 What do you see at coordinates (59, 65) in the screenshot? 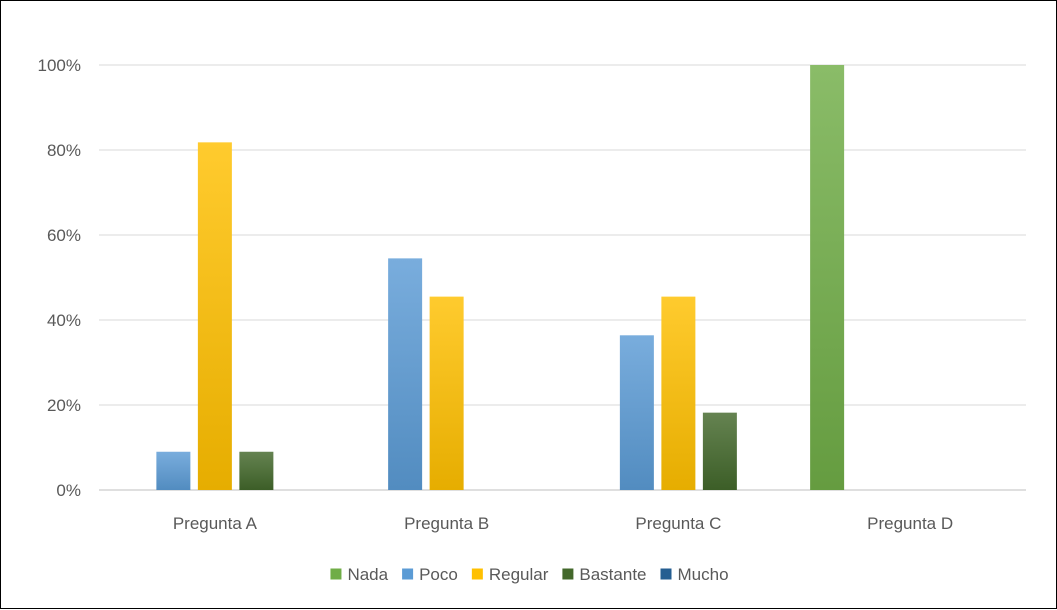
I see `y-tick-label: 100%` at bounding box center [59, 65].